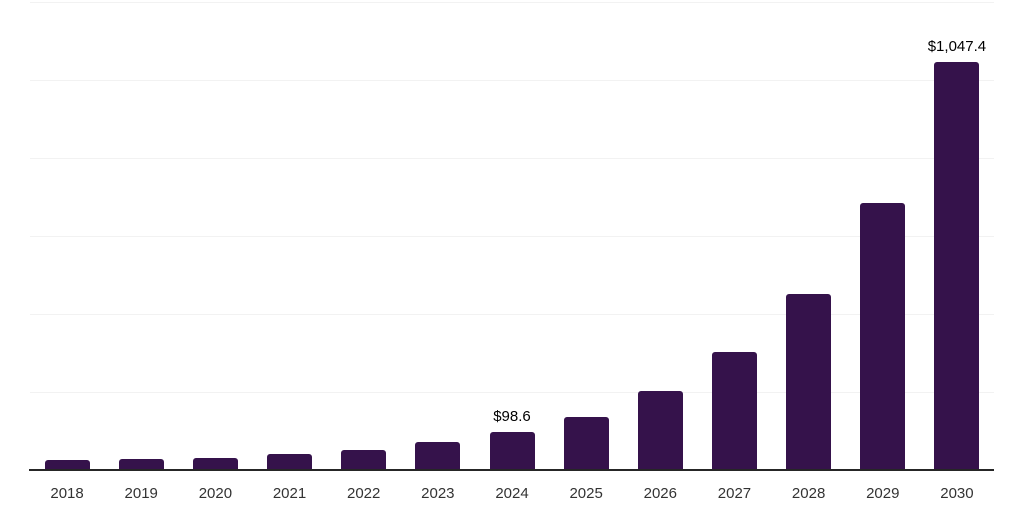 This screenshot has width=1024, height=512. What do you see at coordinates (734, 410) in the screenshot?
I see `bar-2027` at bounding box center [734, 410].